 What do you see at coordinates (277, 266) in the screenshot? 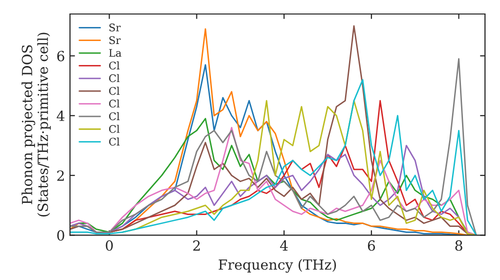
I see `x-axis-title: Frequency (THz)` at bounding box center [277, 266].